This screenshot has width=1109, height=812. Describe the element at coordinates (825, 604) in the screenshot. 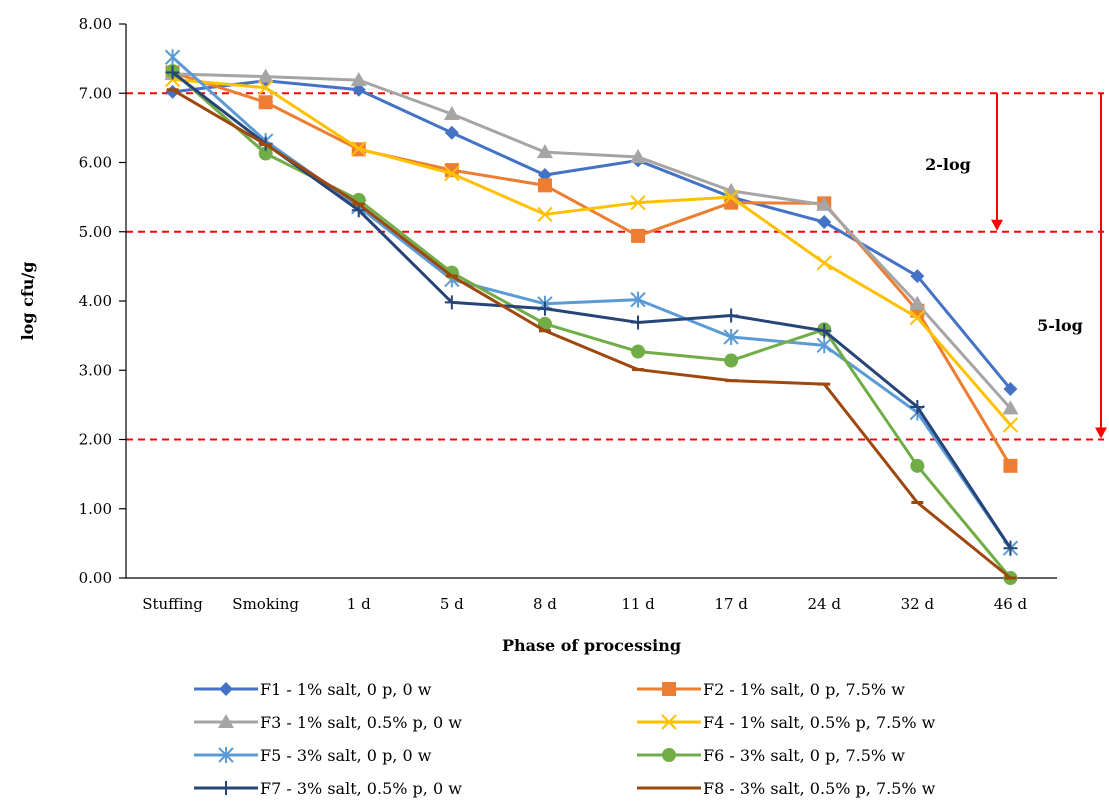

I see `x-tick-label: 24 d` at that location.